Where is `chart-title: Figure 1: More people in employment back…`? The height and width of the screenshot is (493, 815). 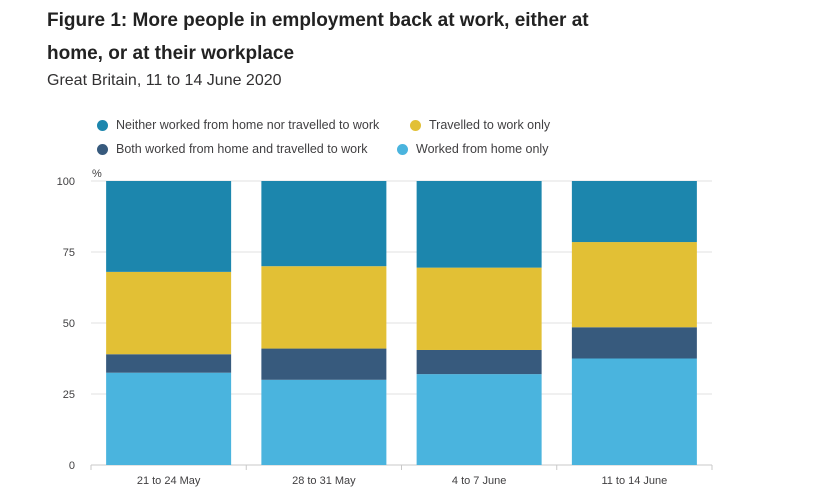 chart-title: Figure 1: More people in employment back… is located at coordinates (318, 37).